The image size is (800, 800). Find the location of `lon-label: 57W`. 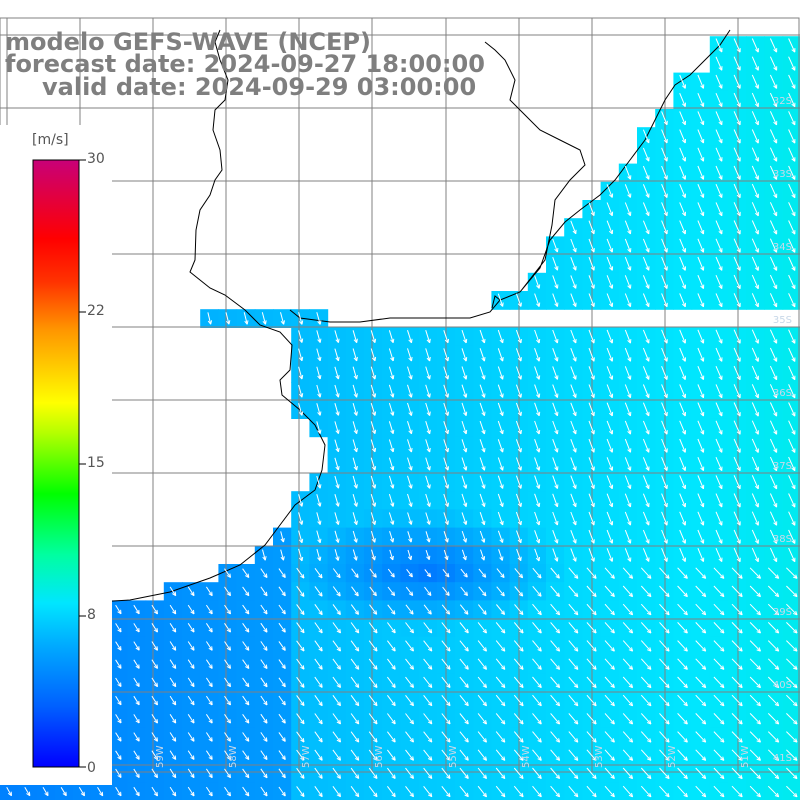

lon-label: 57W is located at coordinates (306, 756).